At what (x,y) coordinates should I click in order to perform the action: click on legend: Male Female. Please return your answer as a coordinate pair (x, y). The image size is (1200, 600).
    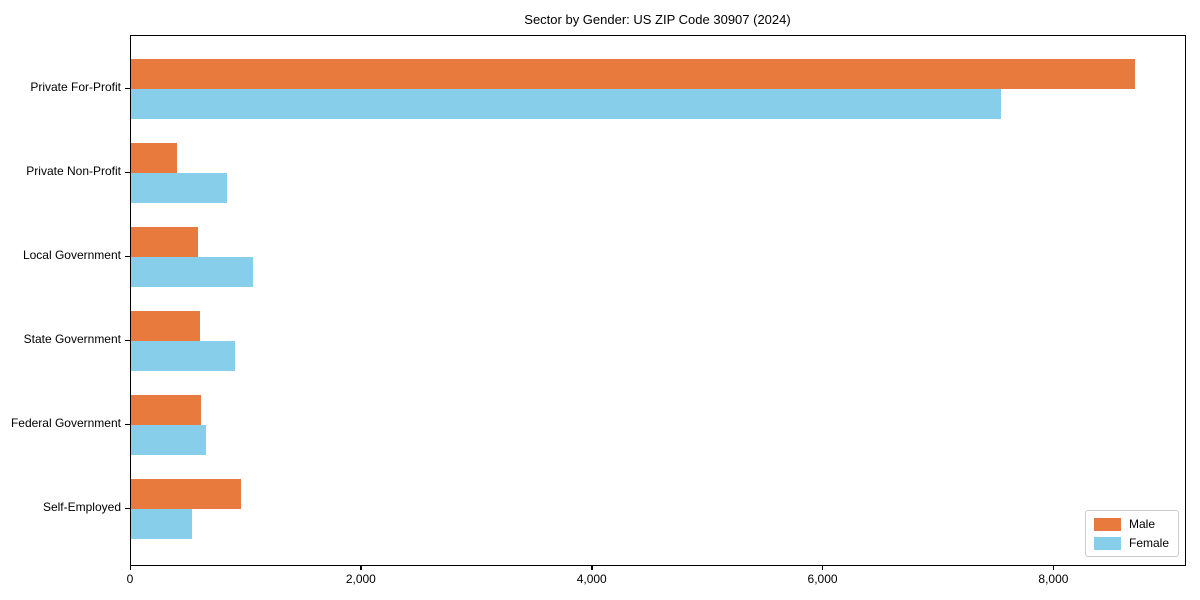
    Looking at the image, I should click on (1131, 533).